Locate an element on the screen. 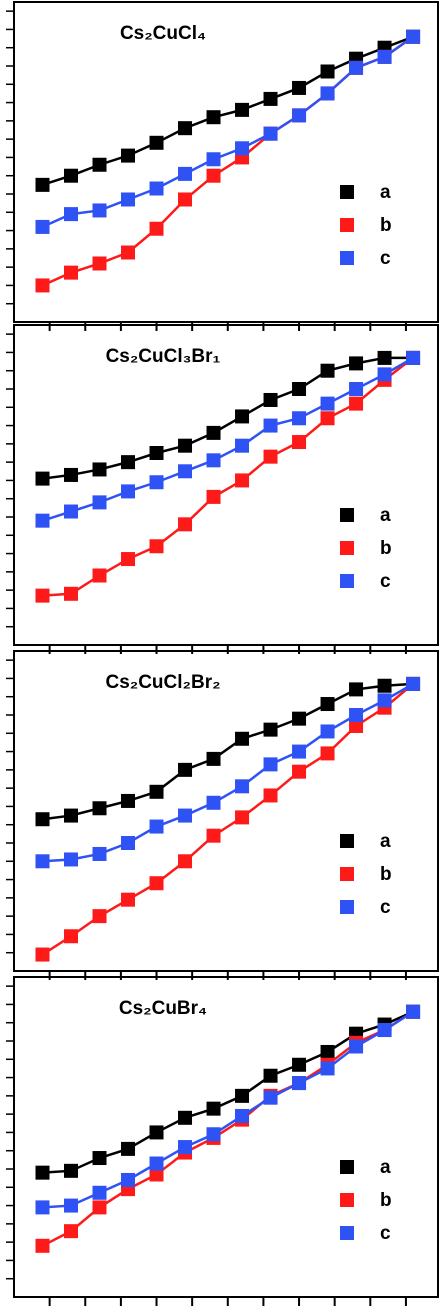 The width and height of the screenshot is (441, 1311). panel-title: Cs₂CuCl₃Br₁ is located at coordinates (163, 356).